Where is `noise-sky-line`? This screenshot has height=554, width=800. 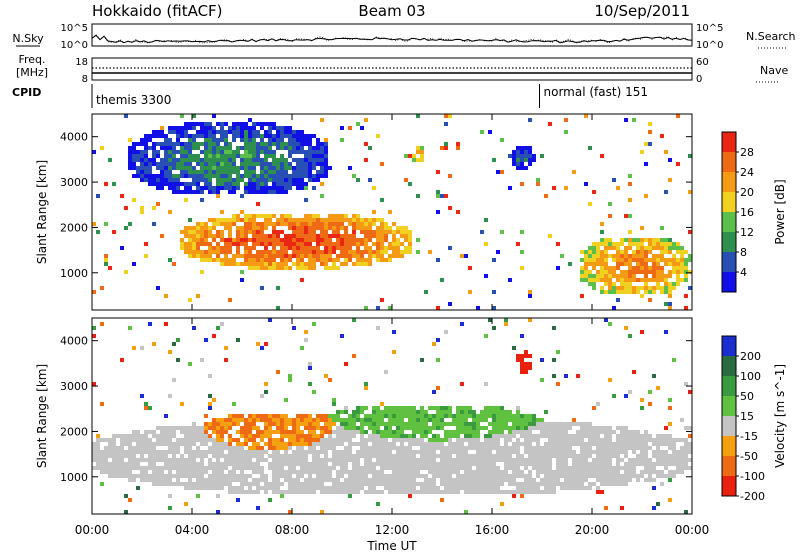 noise-sky-line is located at coordinates (392, 39).